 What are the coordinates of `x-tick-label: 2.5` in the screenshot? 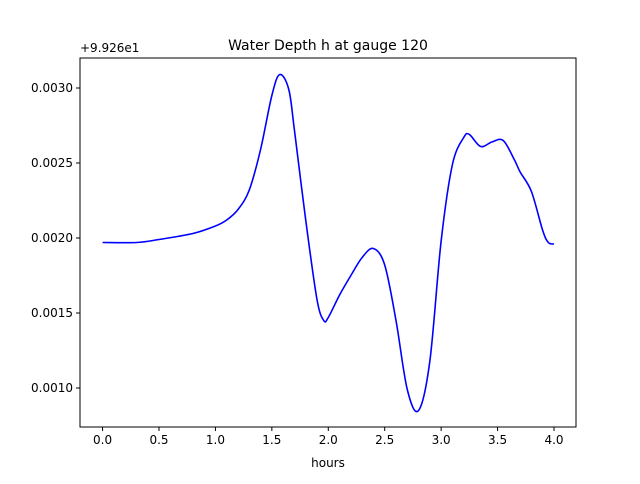 It's located at (384, 440).